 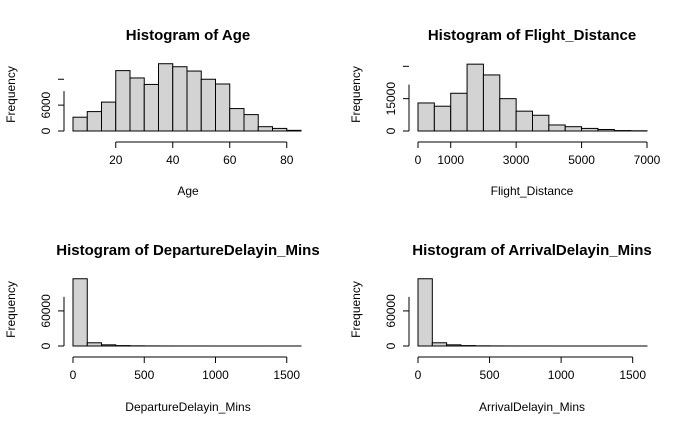 I want to click on x-axis-label: Flight_Distance, so click(x=532, y=191).